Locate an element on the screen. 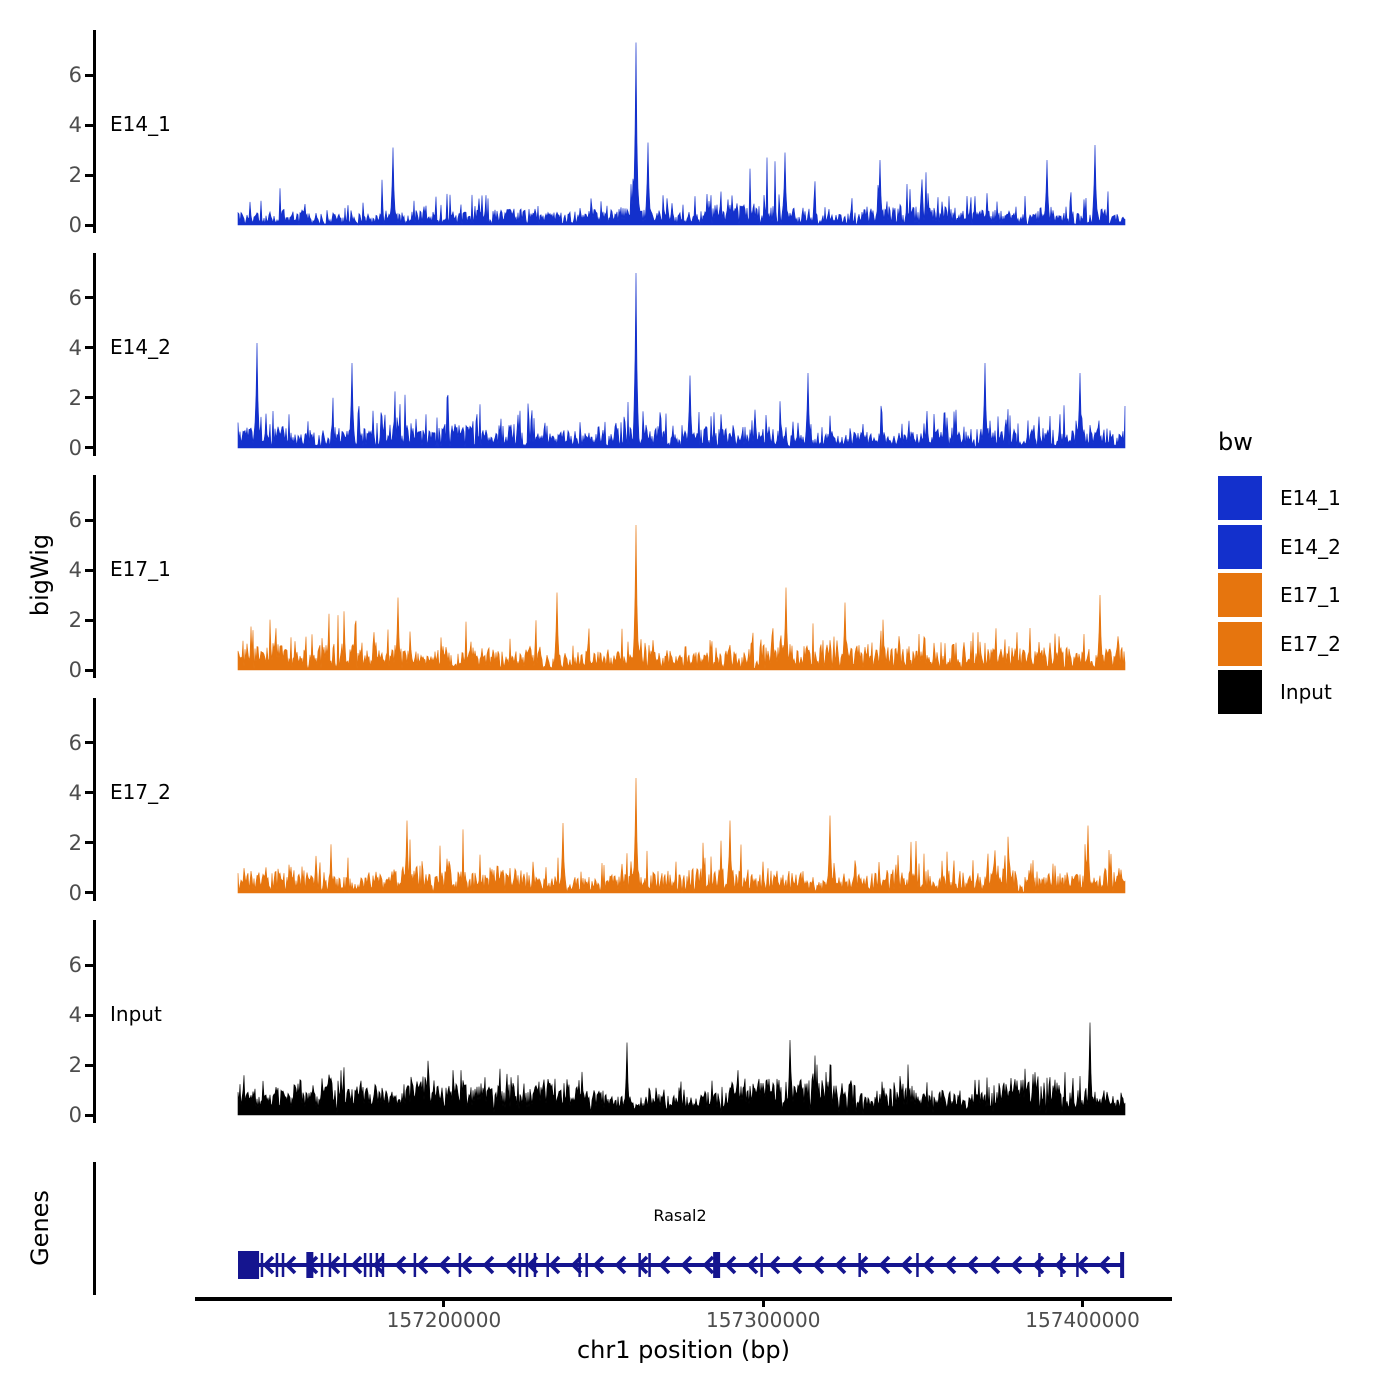 This screenshot has width=1400, height=1400. gene-model-svg is located at coordinates (681, 1265).